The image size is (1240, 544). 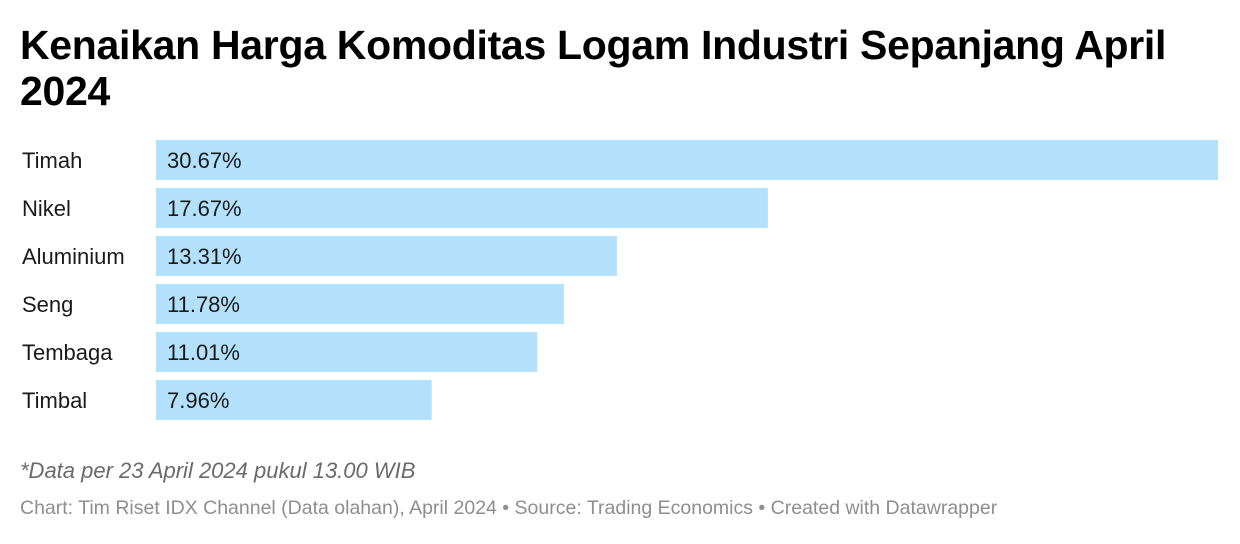 I want to click on bar-row: Nikel 17.67%, so click(x=395, y=208).